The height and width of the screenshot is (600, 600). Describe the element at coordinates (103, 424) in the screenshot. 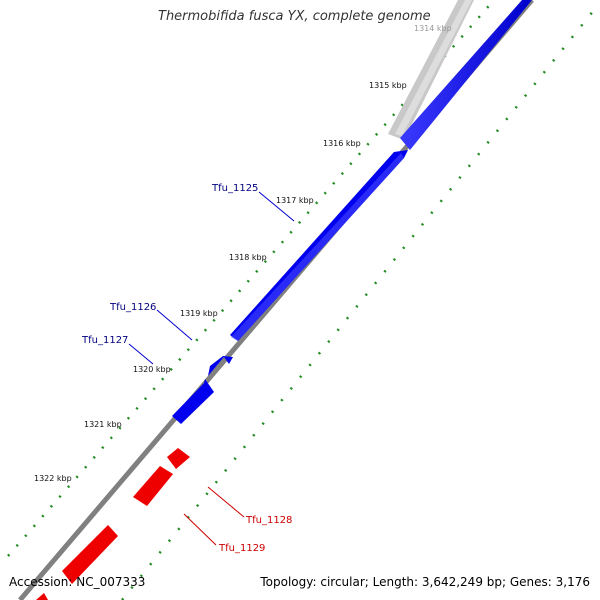

I see `tick-1321: 1321 kbp` at that location.